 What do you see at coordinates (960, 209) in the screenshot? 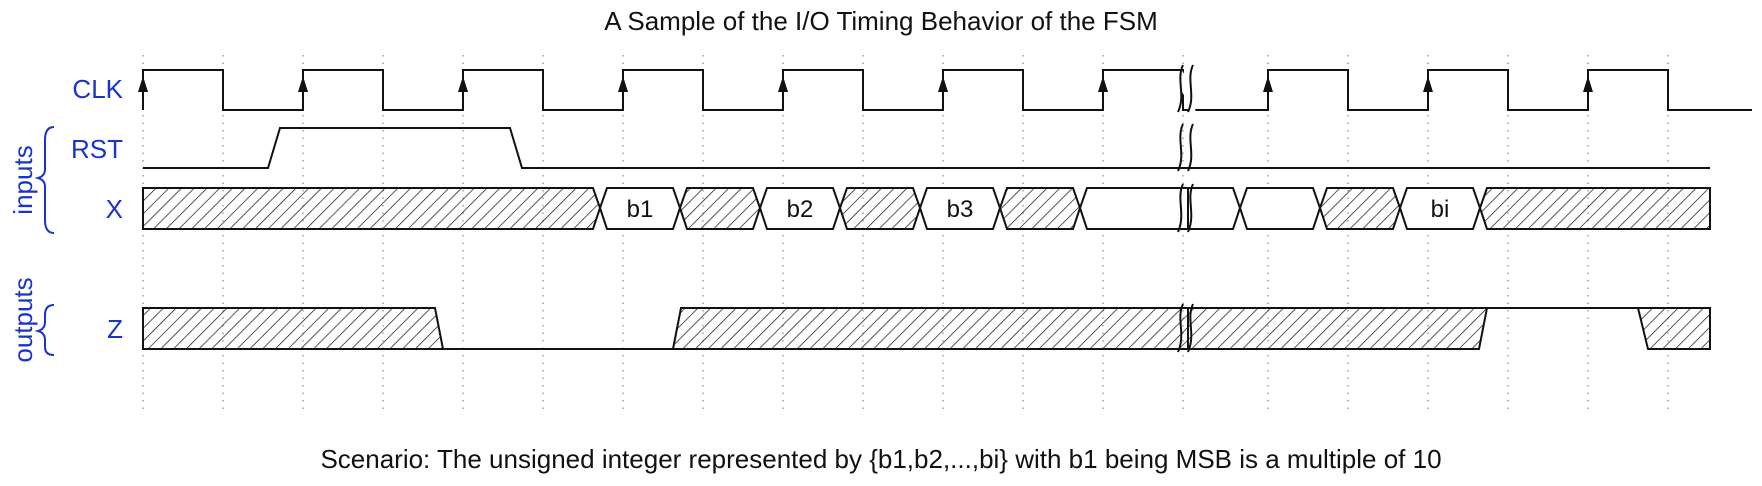
I see `x-bit-label-b3: b3` at bounding box center [960, 209].